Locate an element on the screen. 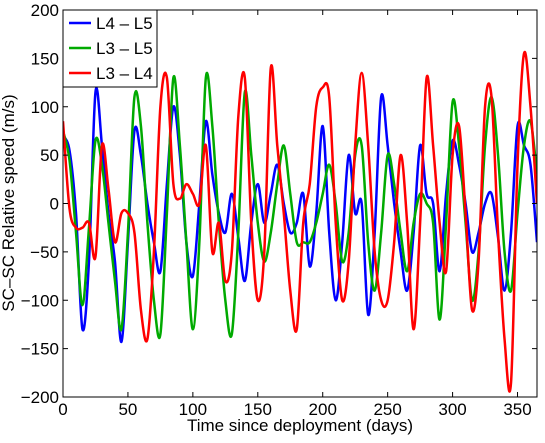  legend-label-l3-l5: L3 – L5 is located at coordinates (124, 48).